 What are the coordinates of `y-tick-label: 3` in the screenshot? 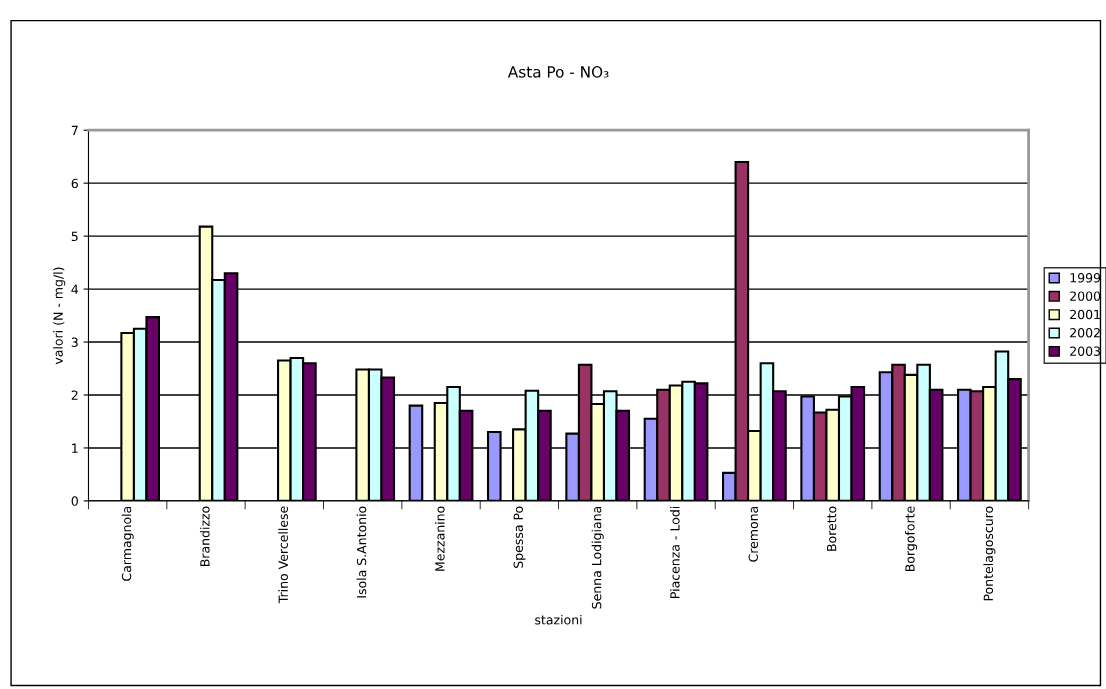 It's located at (74, 342).